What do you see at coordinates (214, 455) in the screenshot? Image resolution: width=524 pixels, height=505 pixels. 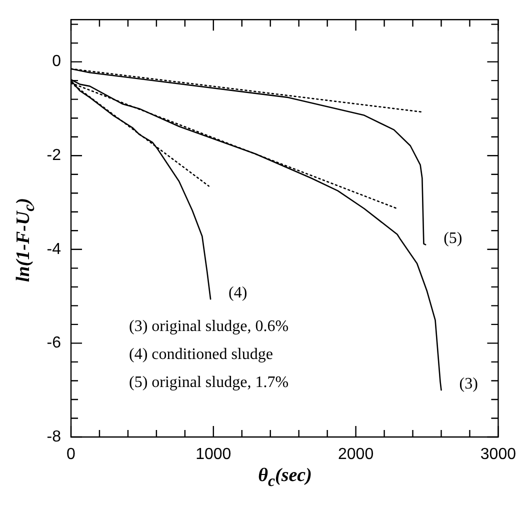 I see `x-tick-label: 1000` at bounding box center [214, 455].